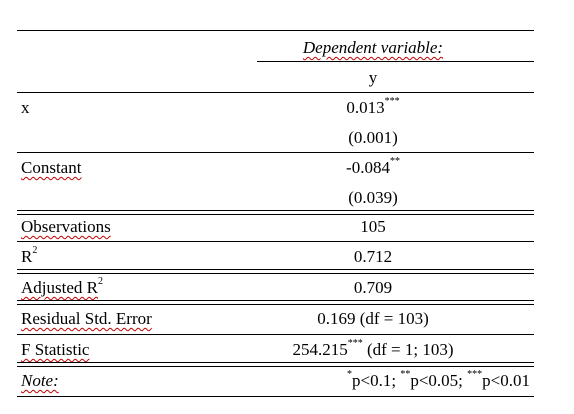  What do you see at coordinates (373, 287) in the screenshot?
I see `stat-value-adj-r2: 0.709` at bounding box center [373, 287].